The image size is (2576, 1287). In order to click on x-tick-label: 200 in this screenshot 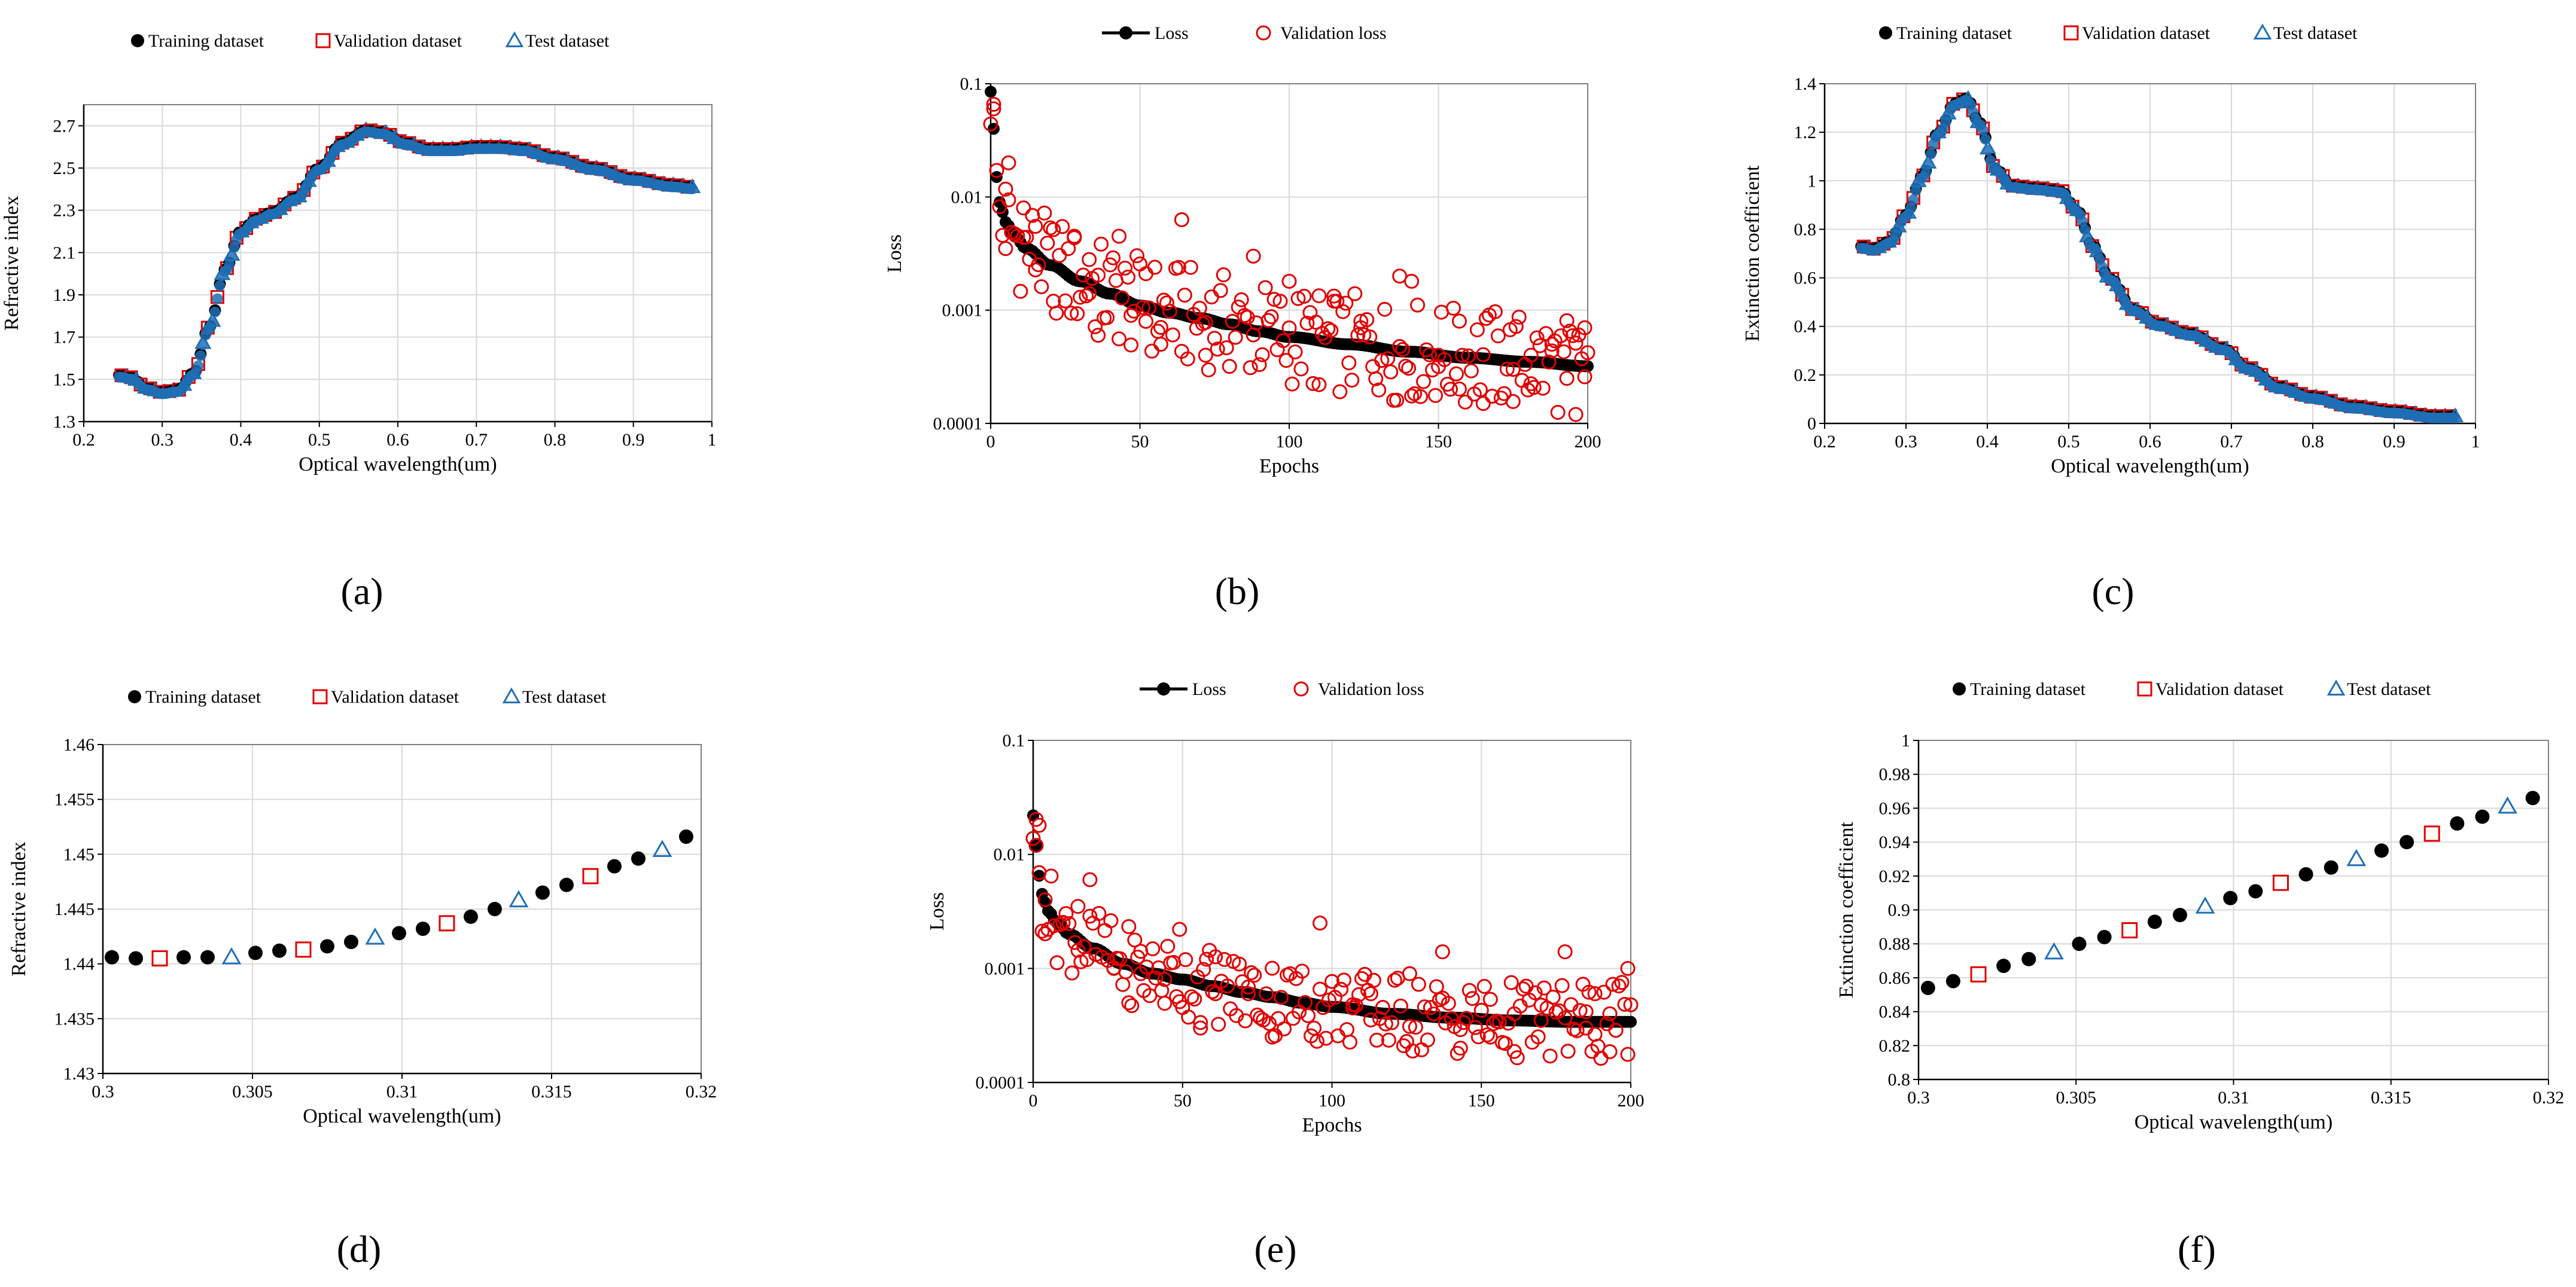, I will do `click(1588, 442)`.